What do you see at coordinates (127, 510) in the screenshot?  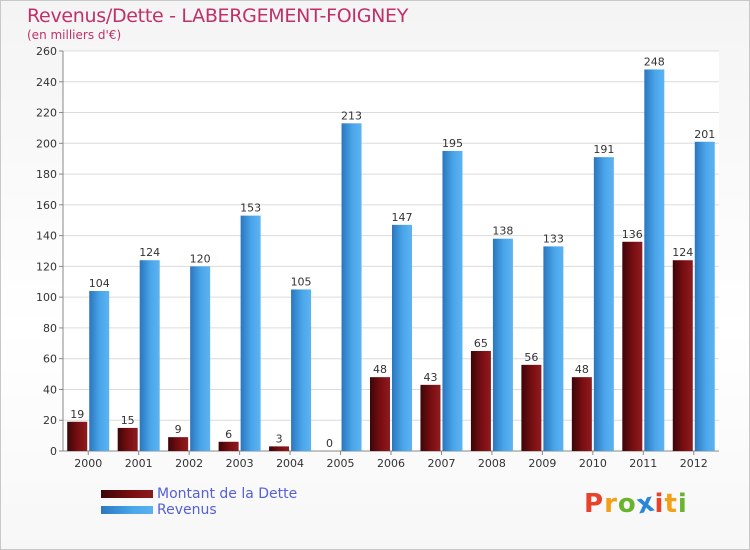 I see `legend-swatch-revenus` at bounding box center [127, 510].